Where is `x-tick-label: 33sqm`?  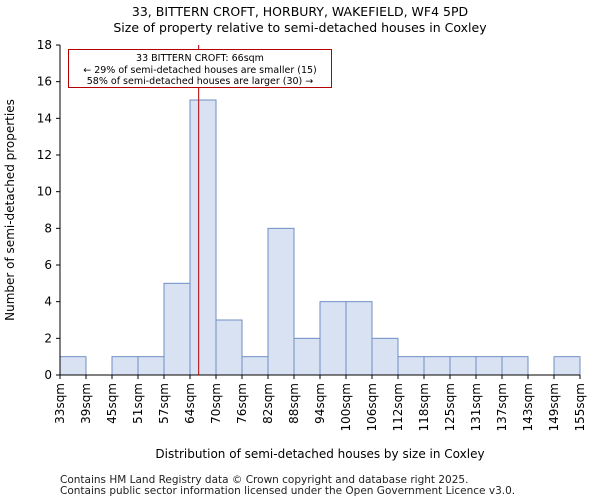
x-tick-label: 33sqm is located at coordinates (60, 403).